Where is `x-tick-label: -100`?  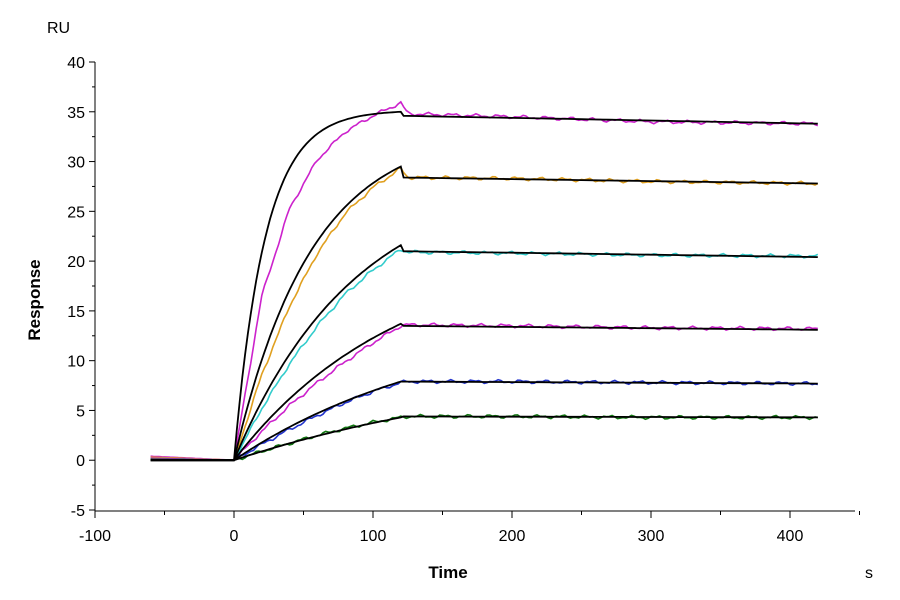
x-tick-label: -100 is located at coordinates (95, 536).